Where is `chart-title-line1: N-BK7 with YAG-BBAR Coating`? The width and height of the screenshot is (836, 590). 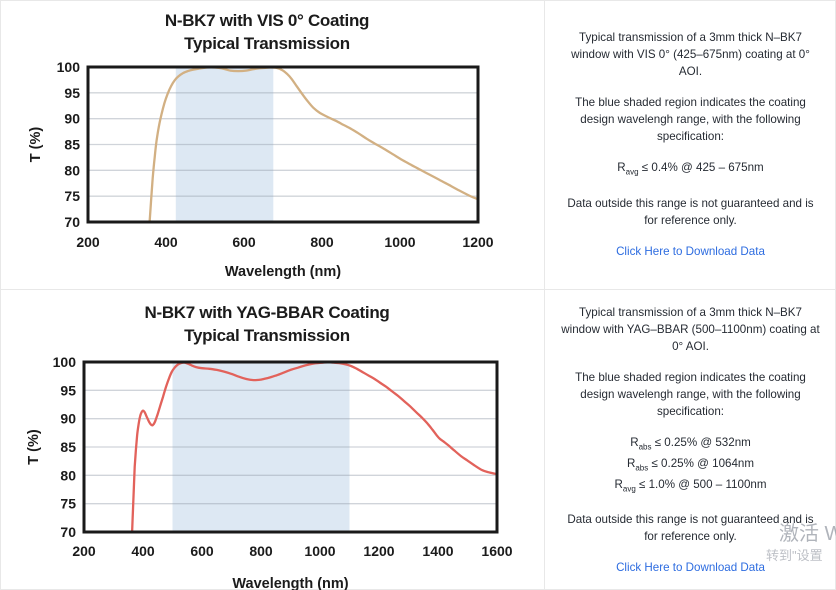
chart-title-line1: N-BK7 with YAG-BBAR Coating is located at coordinates (267, 312).